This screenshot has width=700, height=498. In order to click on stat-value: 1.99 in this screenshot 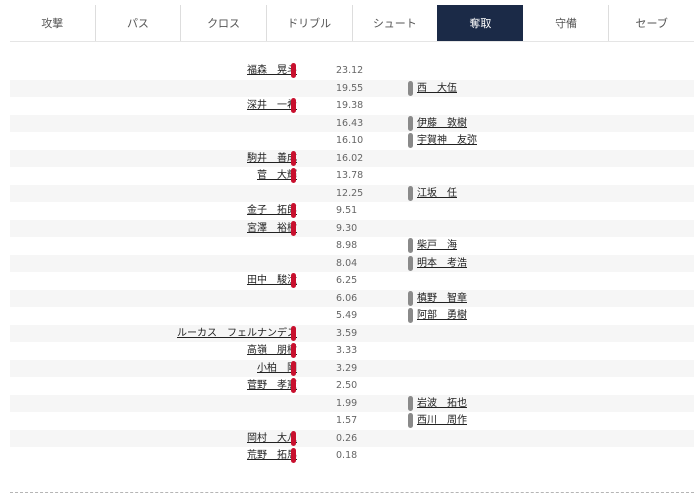, I will do `click(347, 403)`.